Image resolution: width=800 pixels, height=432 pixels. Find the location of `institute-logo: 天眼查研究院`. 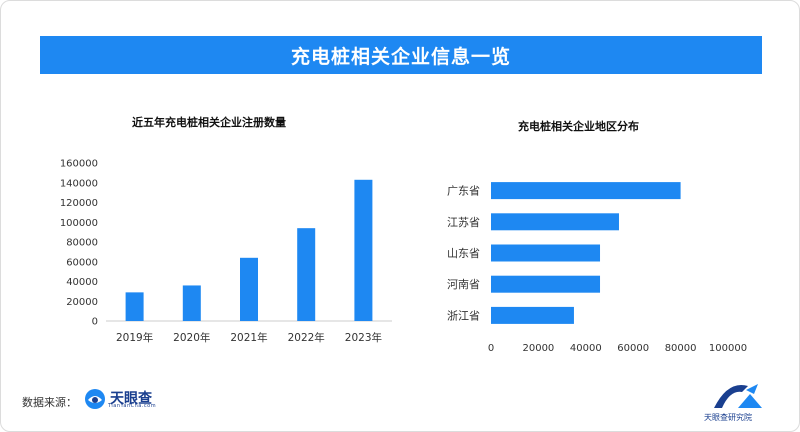

institute-logo: 天眼查研究院 is located at coordinates (736, 401).